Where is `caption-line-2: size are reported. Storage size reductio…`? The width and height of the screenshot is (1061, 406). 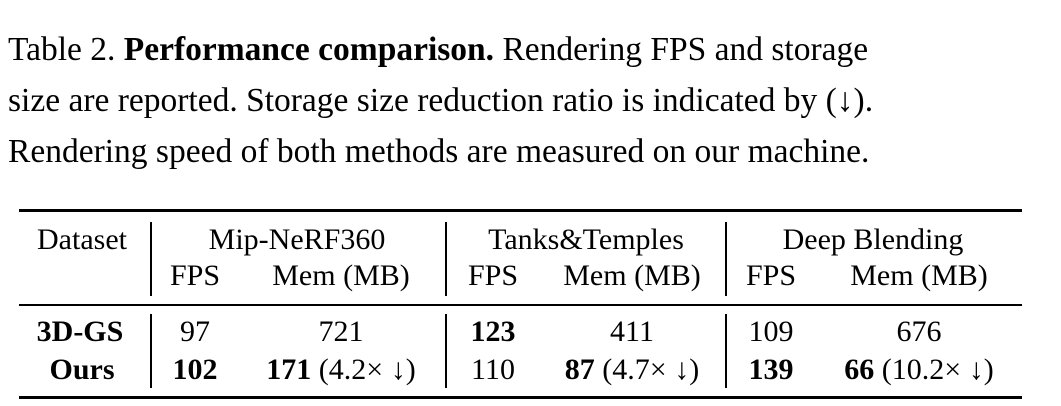 caption-line-2: size are reported. Storage size reductio… is located at coordinates (441, 100).